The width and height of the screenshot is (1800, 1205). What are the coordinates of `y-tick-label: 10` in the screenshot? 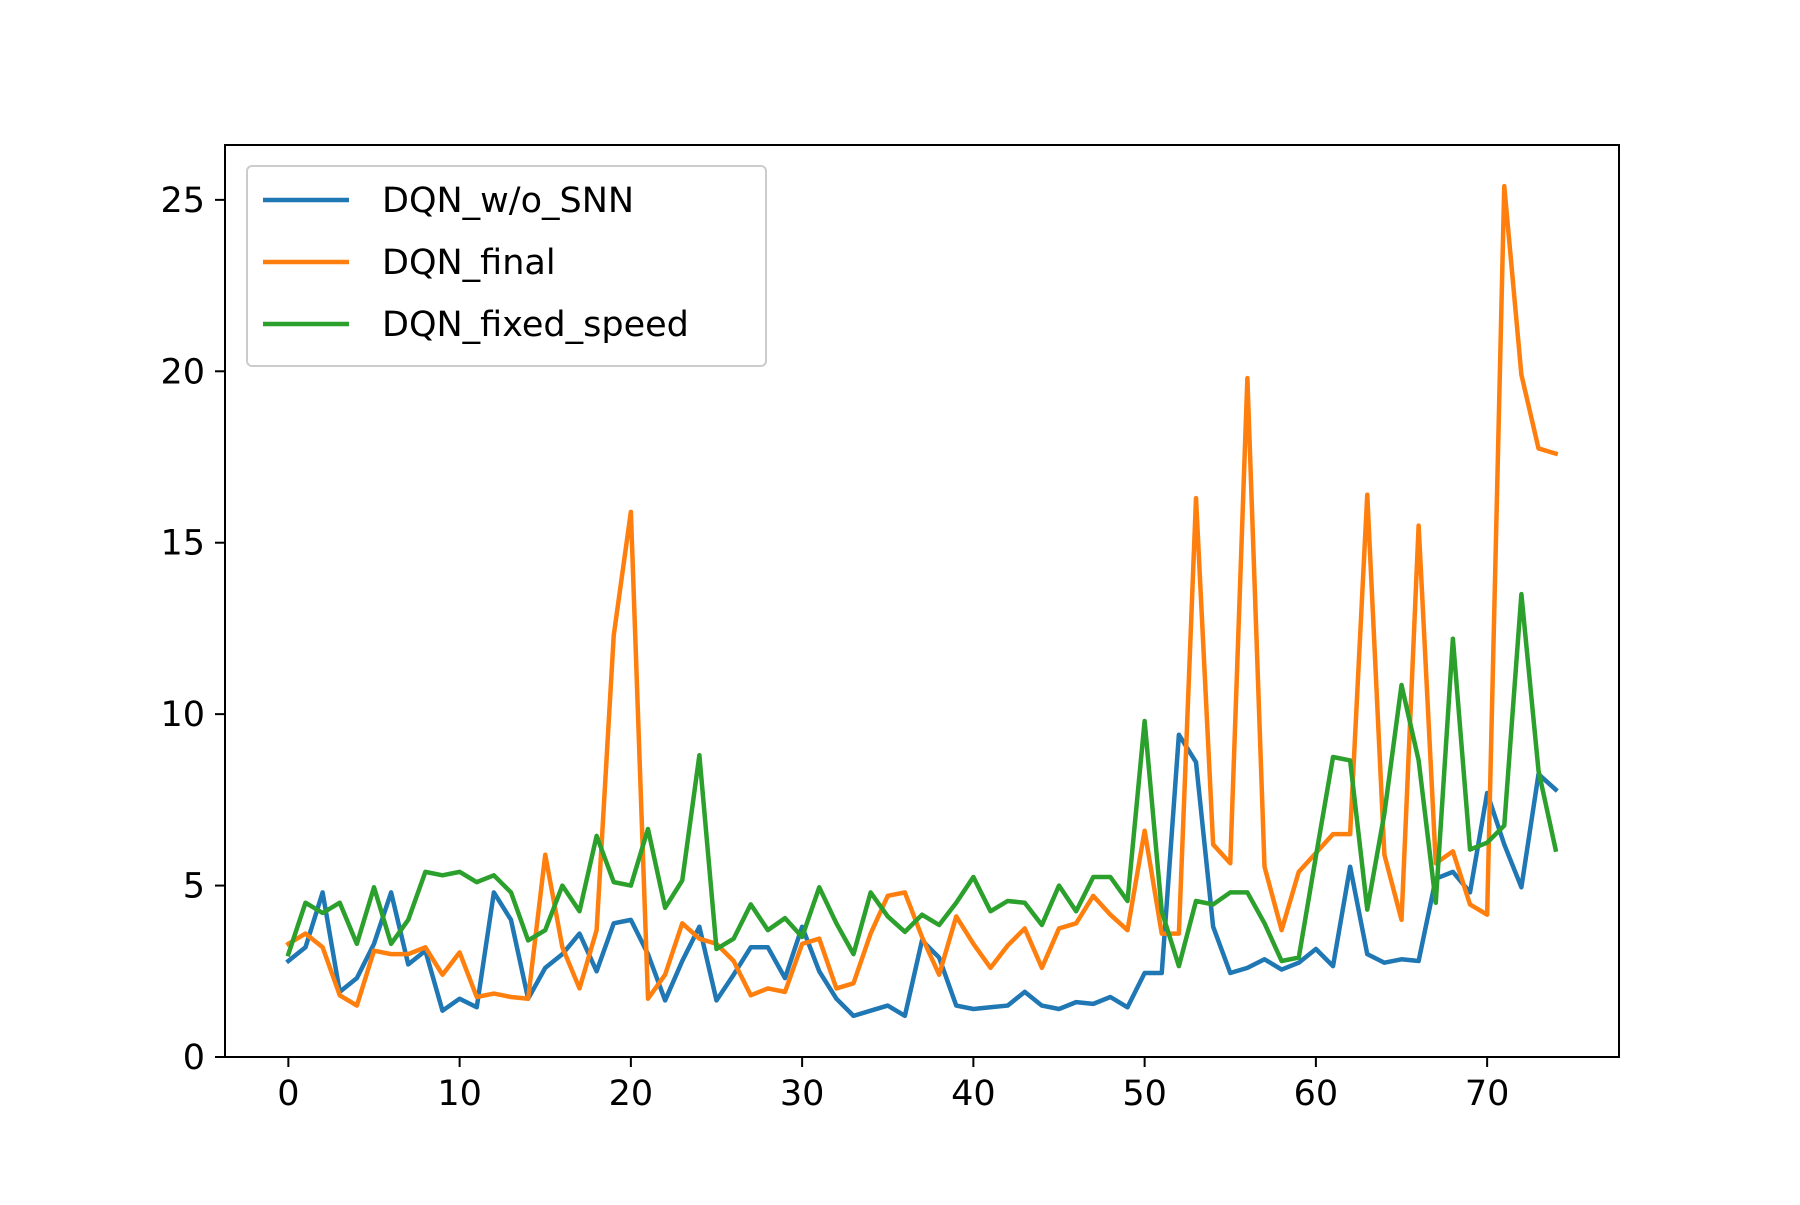 It's located at (182, 715).